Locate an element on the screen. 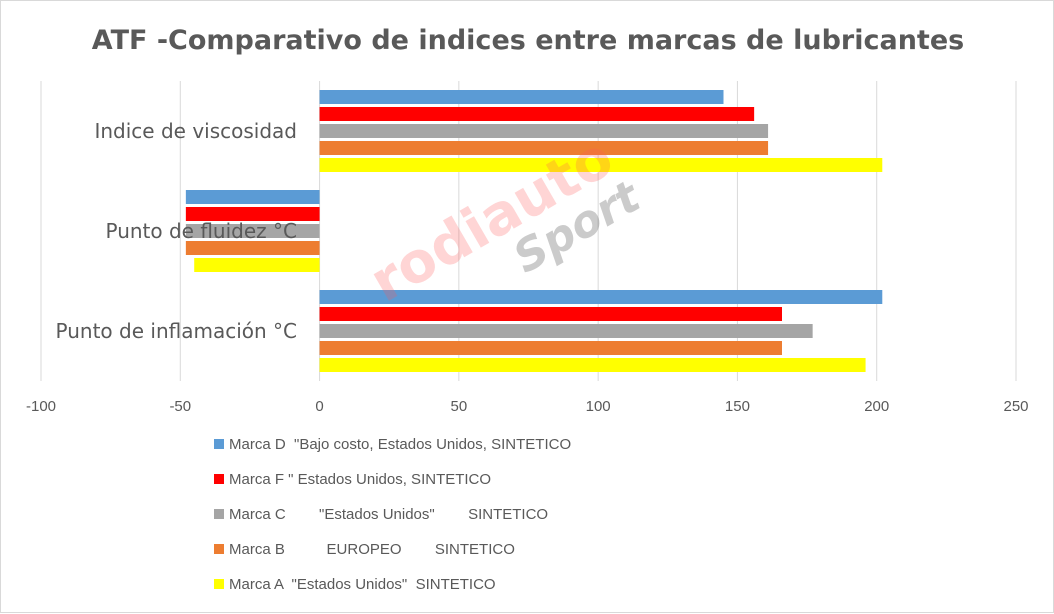  category-label: Punto de fluidez °C is located at coordinates (201, 231).